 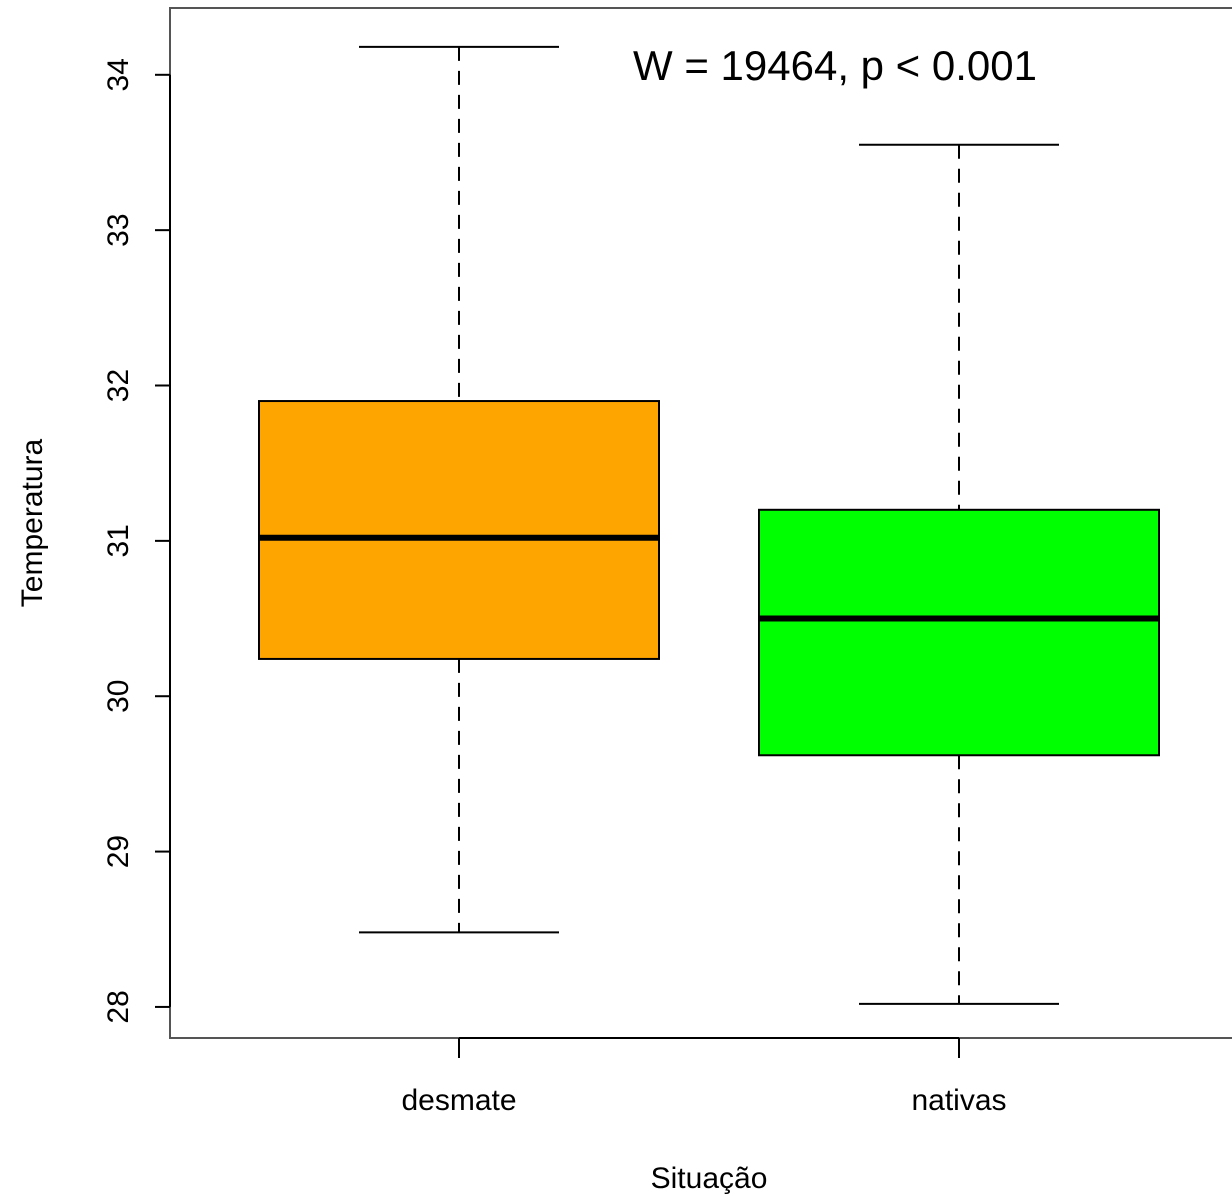 I want to click on y-tick-label: 32, so click(x=118, y=385).